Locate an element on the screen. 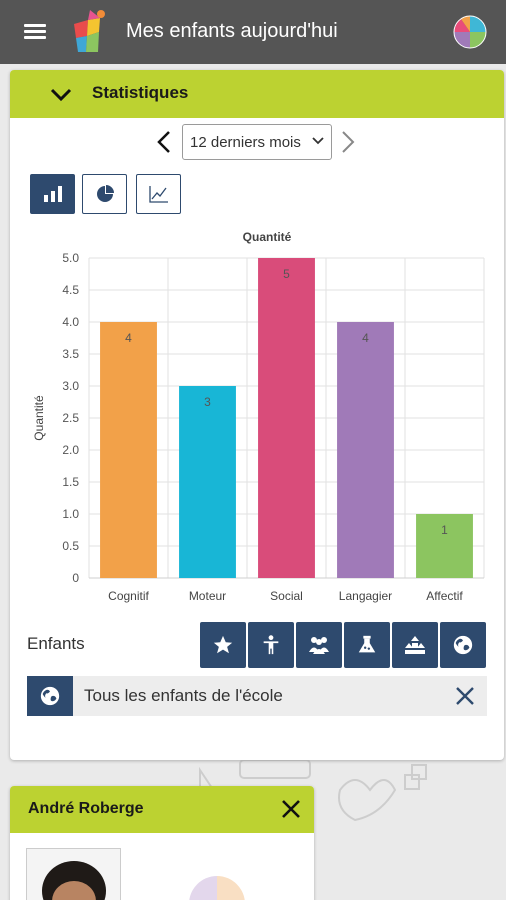  x-tick-label: Moteur is located at coordinates (207, 596).